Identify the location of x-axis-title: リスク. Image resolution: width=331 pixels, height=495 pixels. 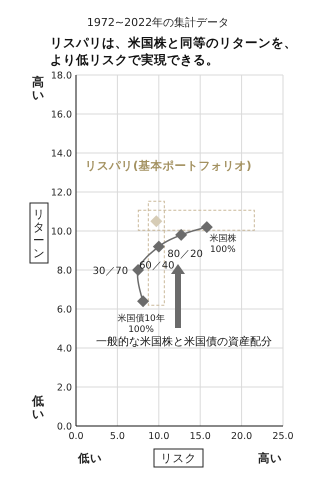
(178, 458).